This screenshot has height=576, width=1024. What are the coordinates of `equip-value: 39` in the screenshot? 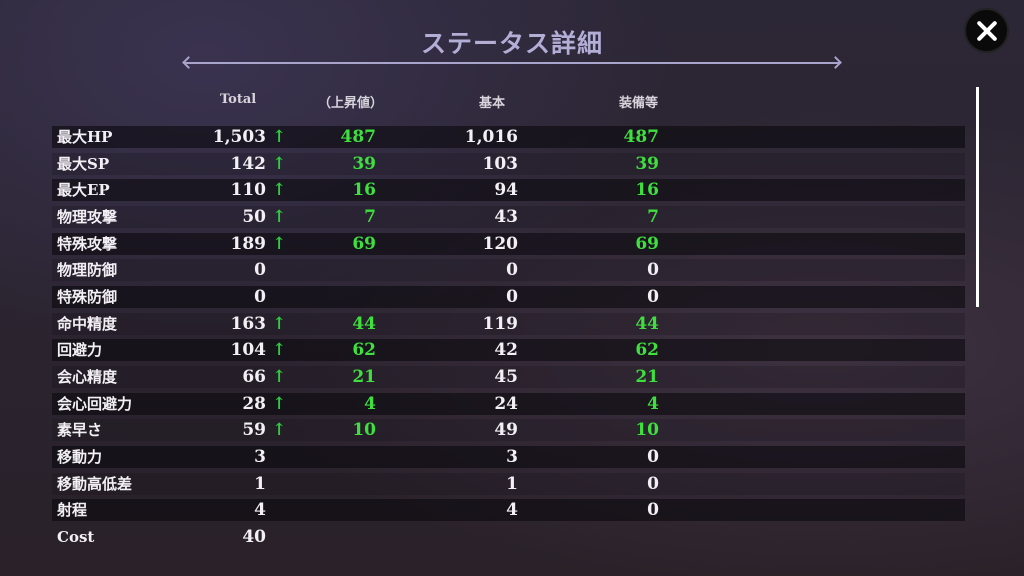 It's located at (647, 163).